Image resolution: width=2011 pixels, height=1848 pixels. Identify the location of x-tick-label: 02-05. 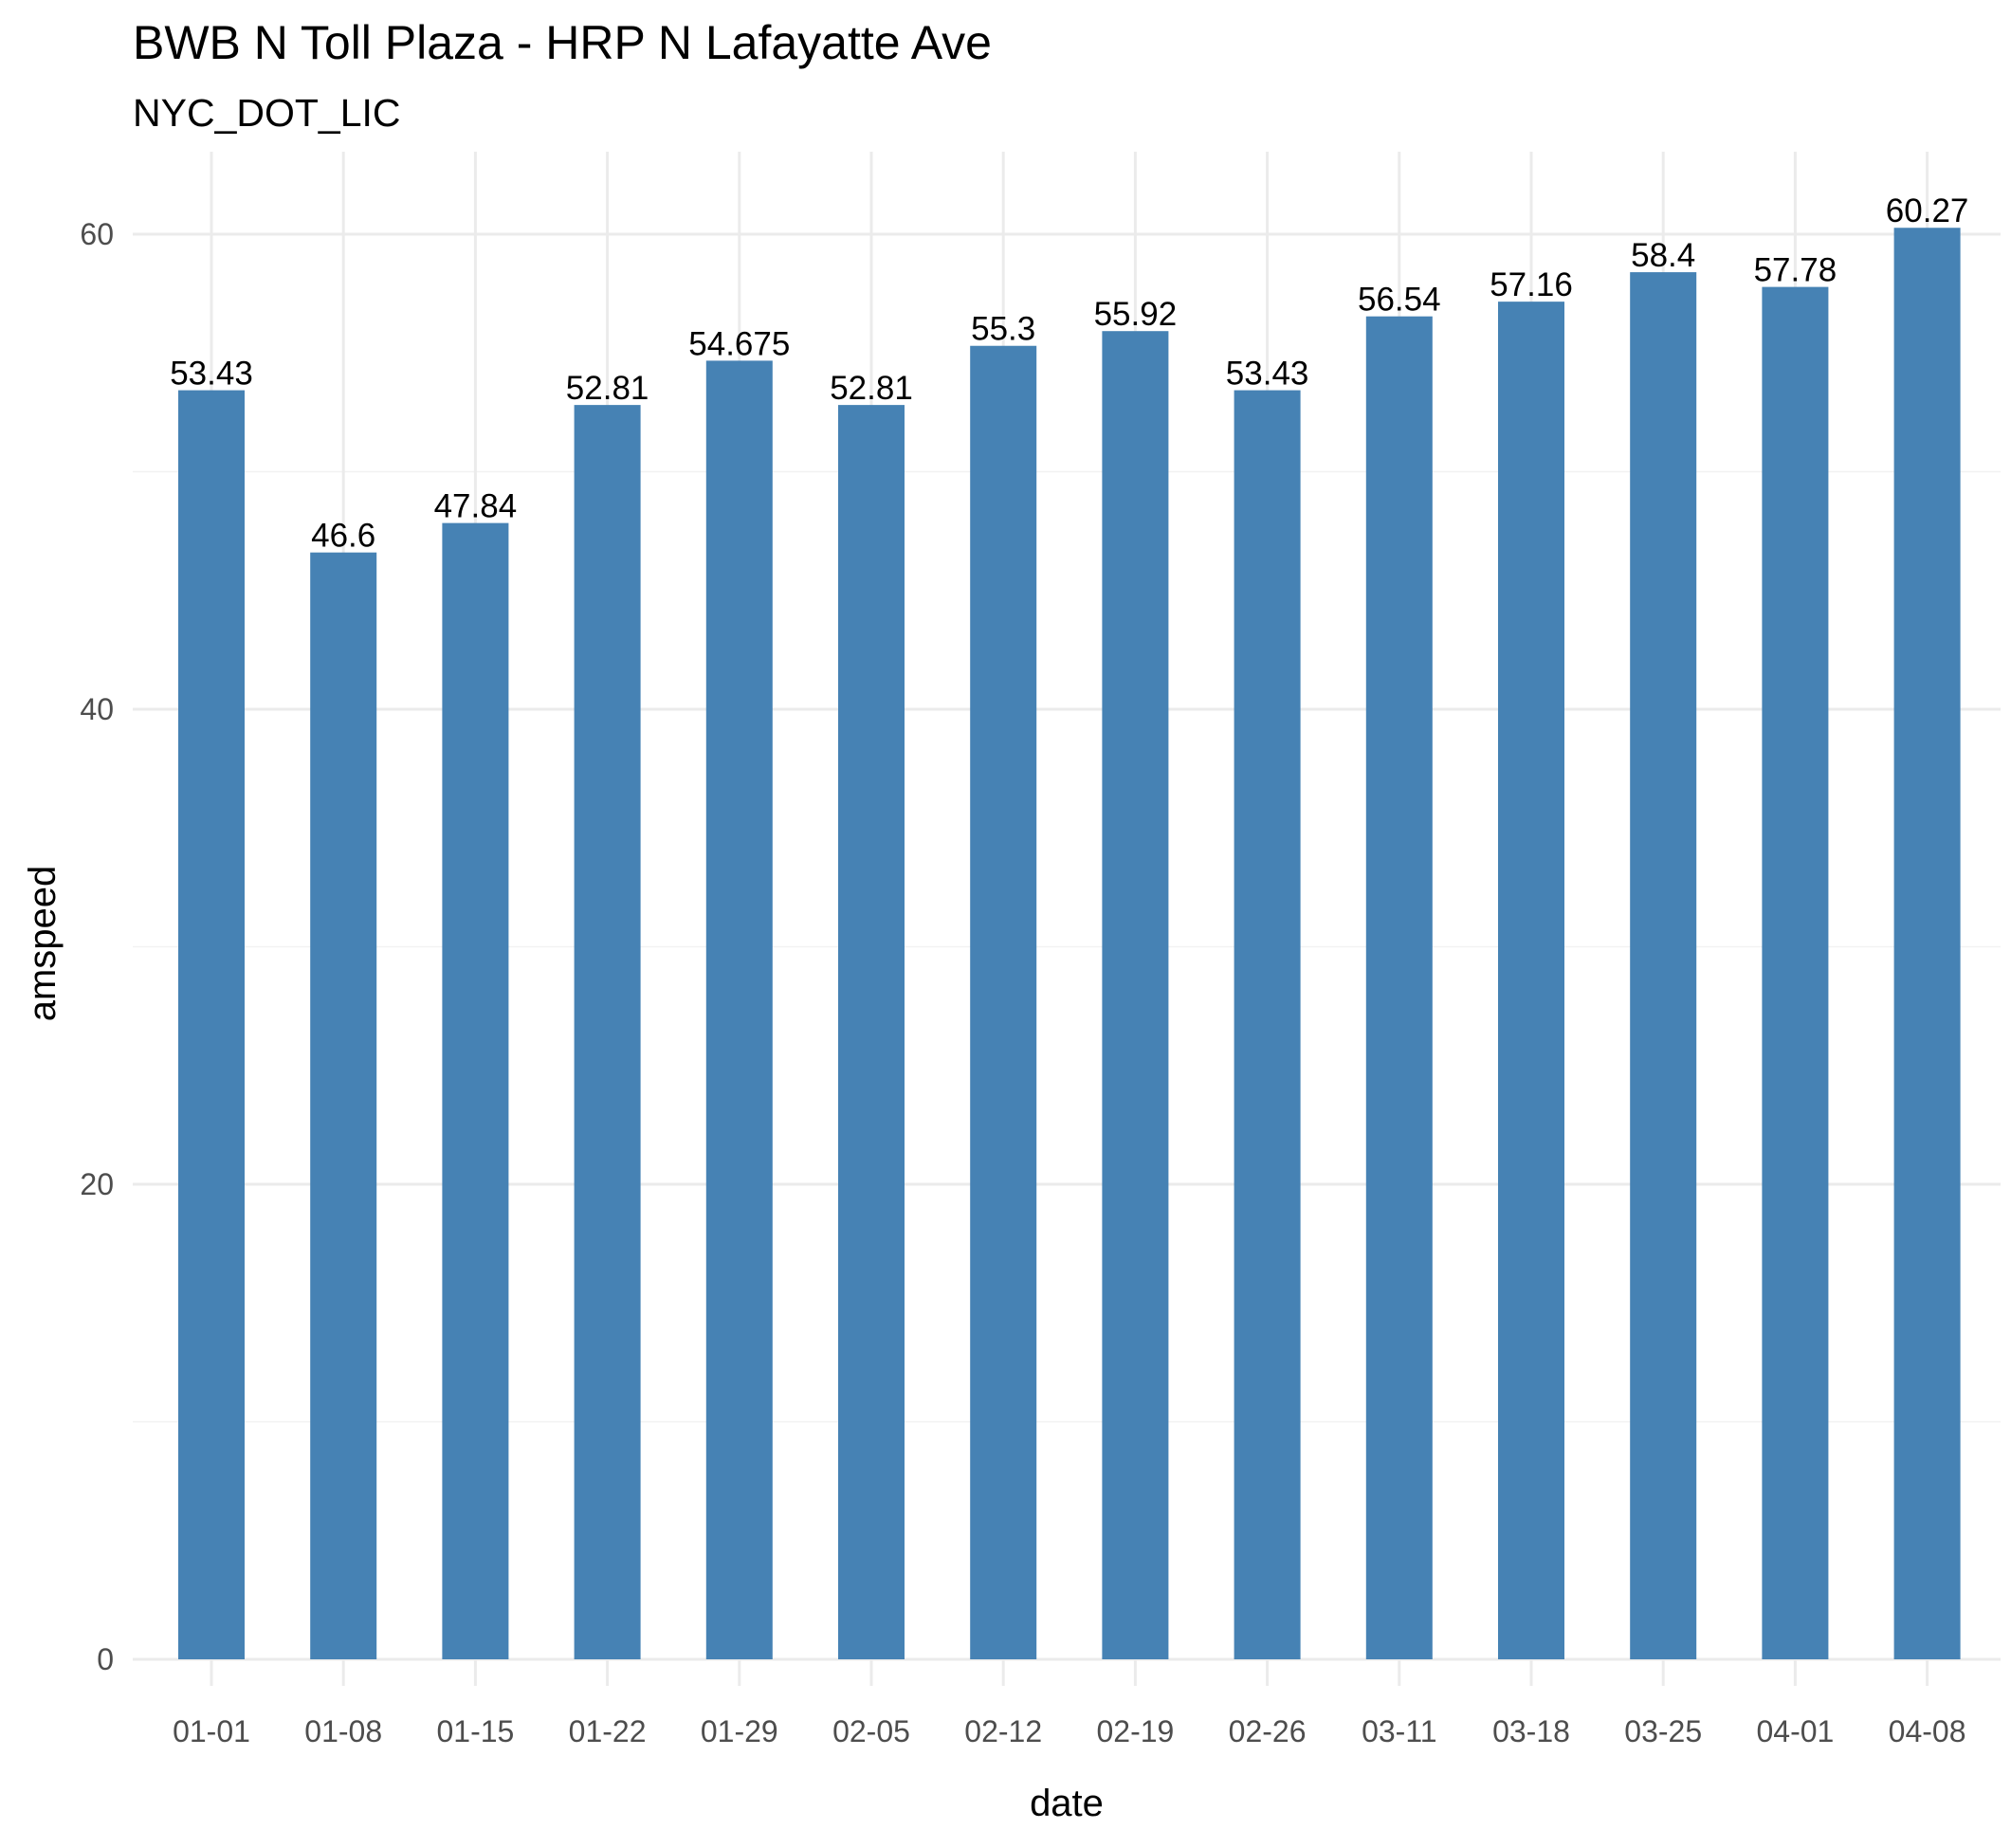
(871, 1731).